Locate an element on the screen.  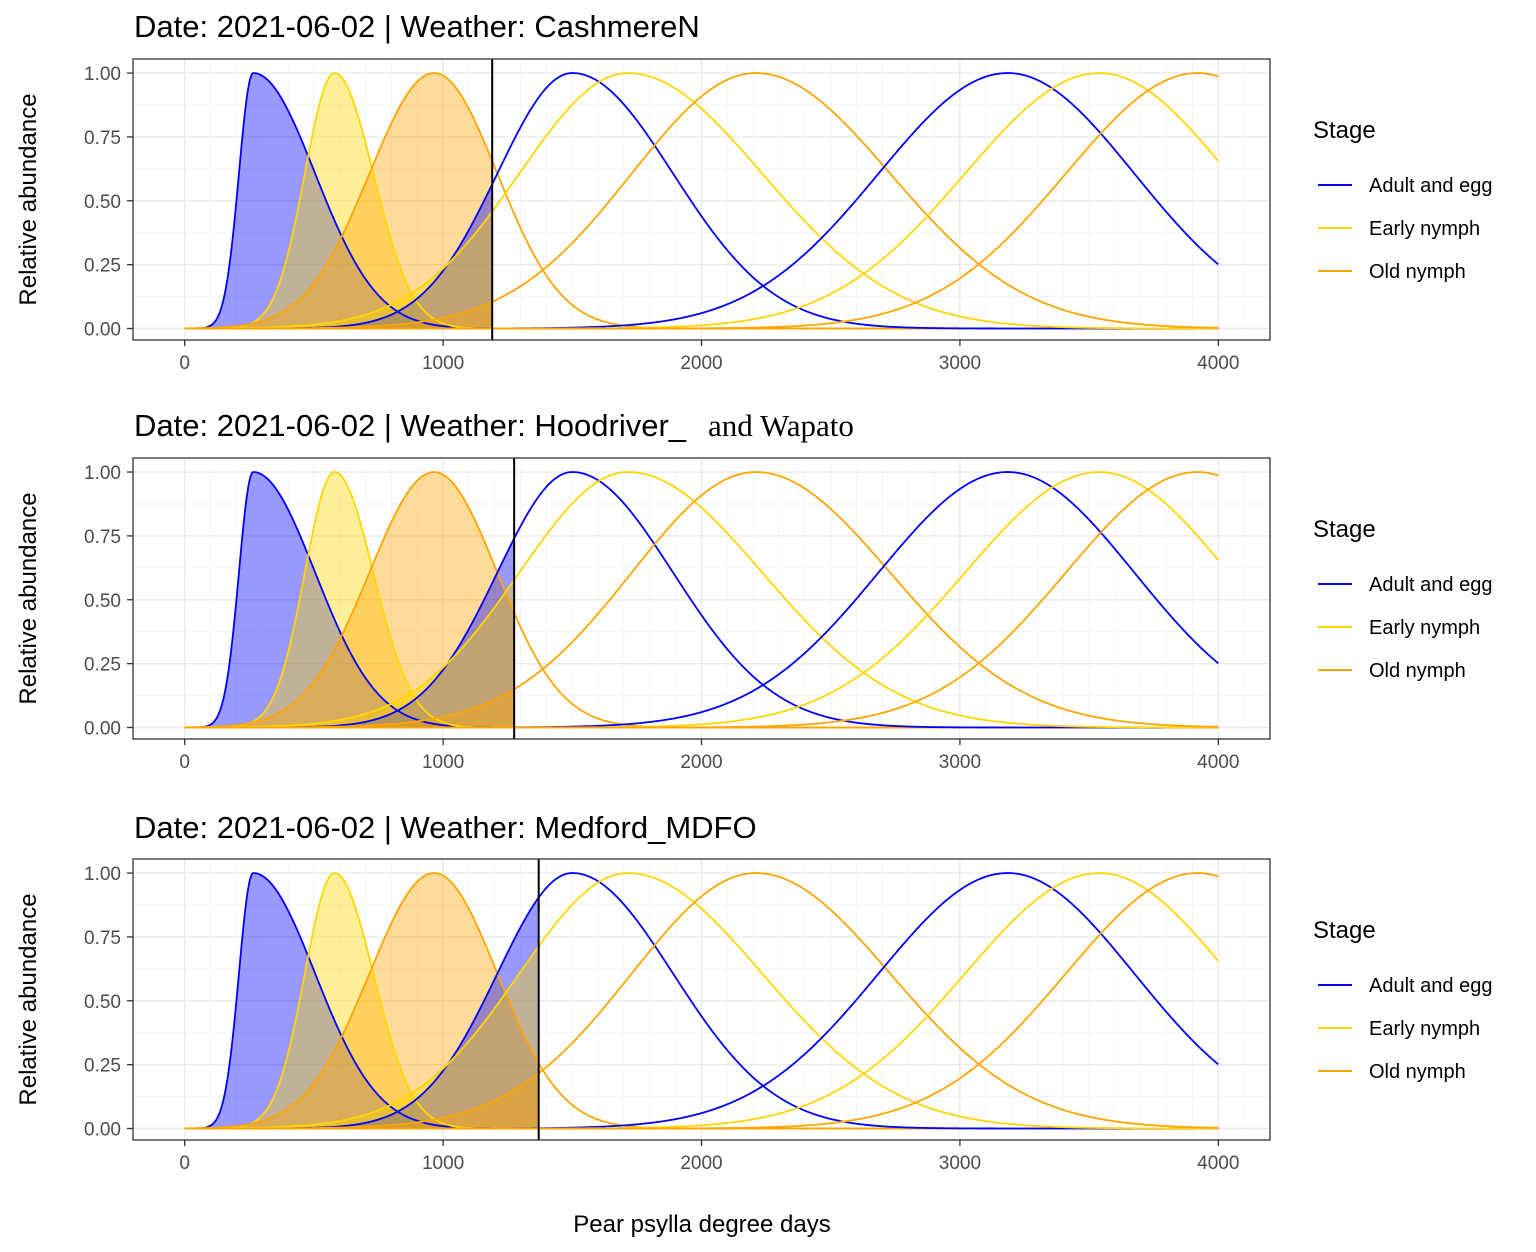
x-axis-label: Pear psylla degree days is located at coordinates (701, 1224).